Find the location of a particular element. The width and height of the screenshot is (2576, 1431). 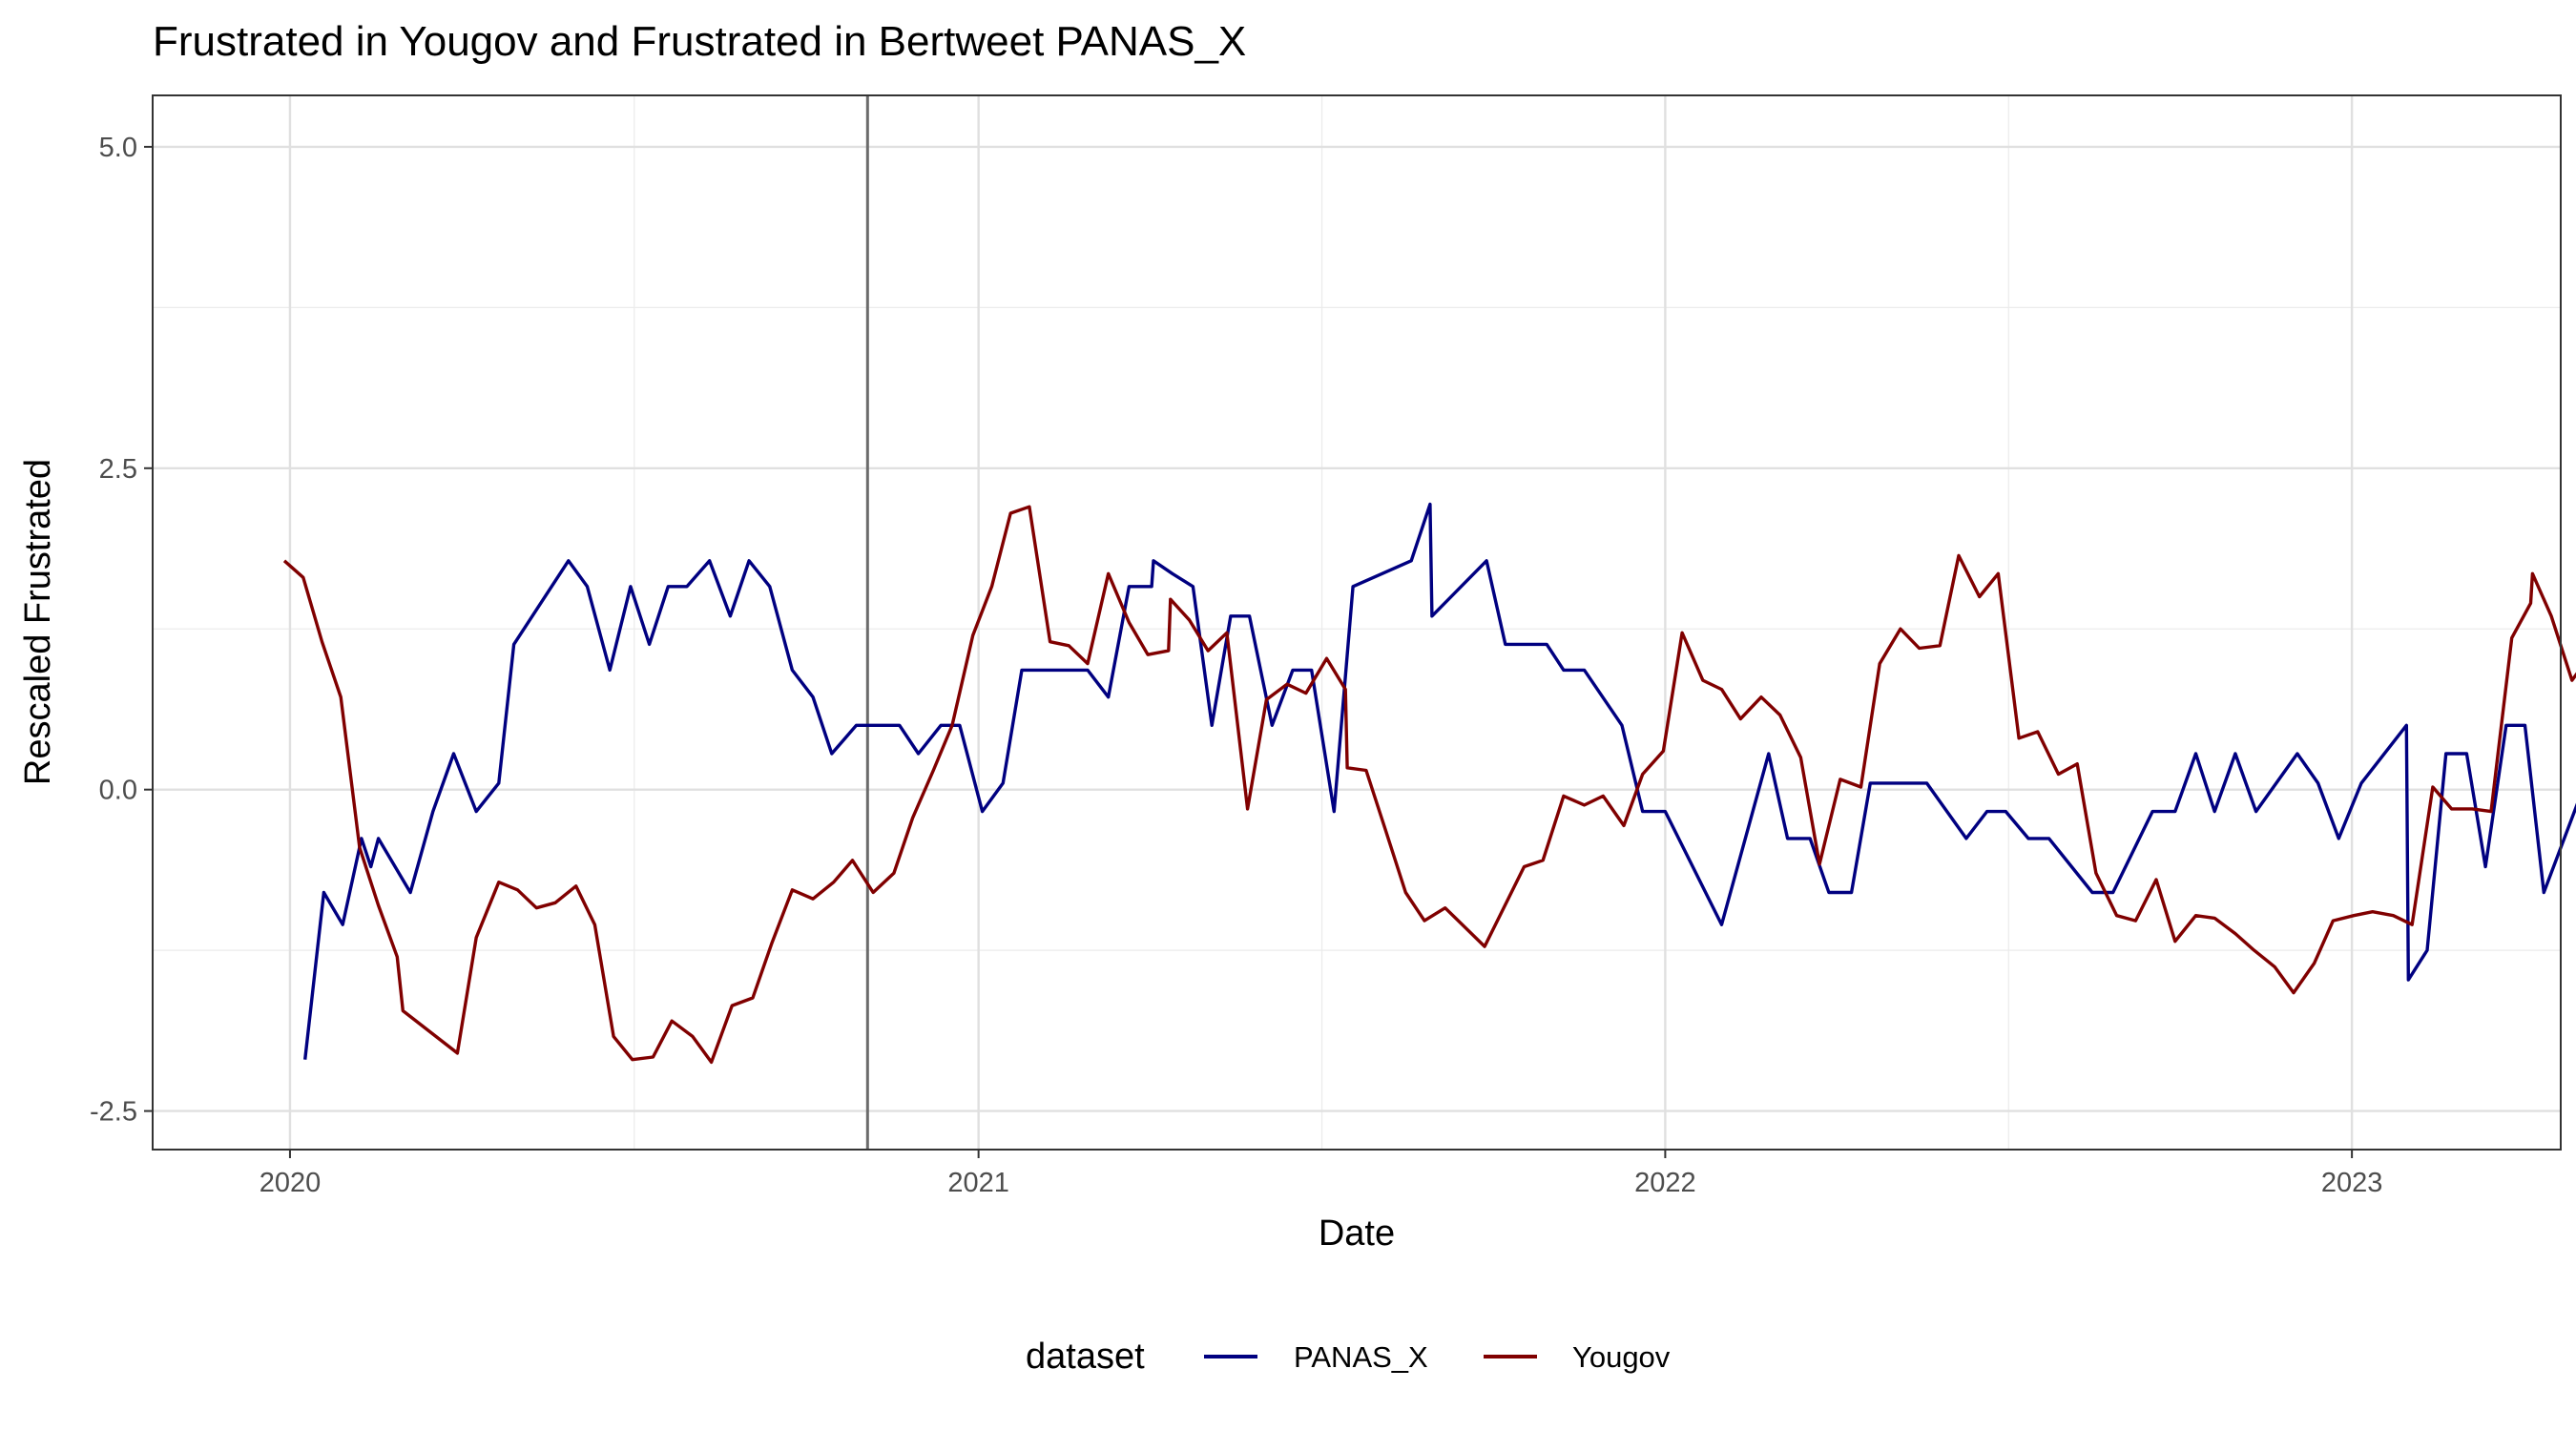

y-tick-label: 2.5 is located at coordinates (118, 469).